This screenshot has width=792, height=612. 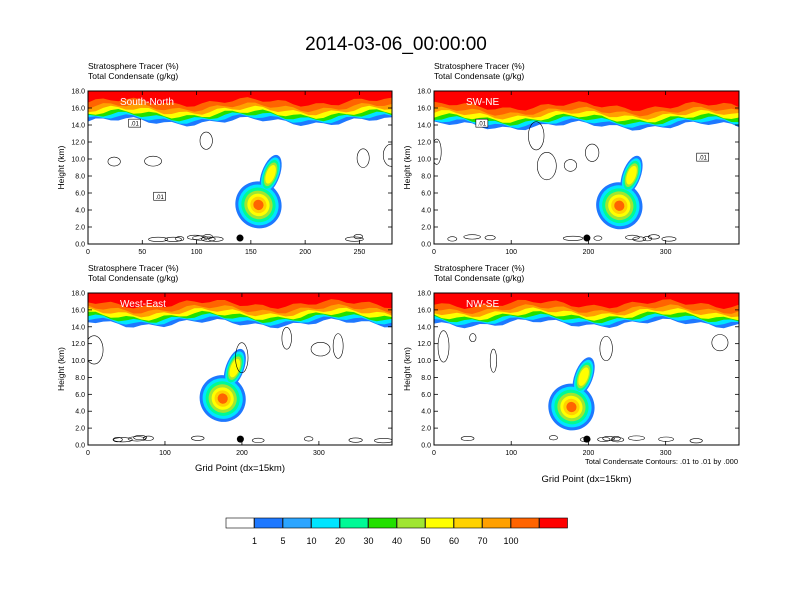 What do you see at coordinates (147, 102) in the screenshot?
I see `panel-label: South-North` at bounding box center [147, 102].